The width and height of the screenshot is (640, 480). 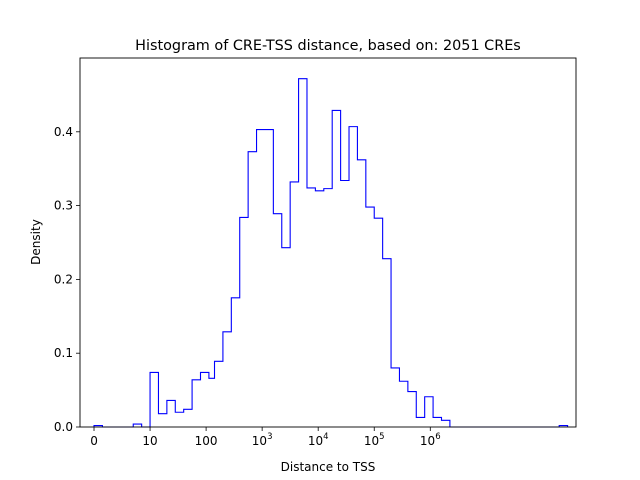 I want to click on y-tick-label: 0.2, so click(x=63, y=279).